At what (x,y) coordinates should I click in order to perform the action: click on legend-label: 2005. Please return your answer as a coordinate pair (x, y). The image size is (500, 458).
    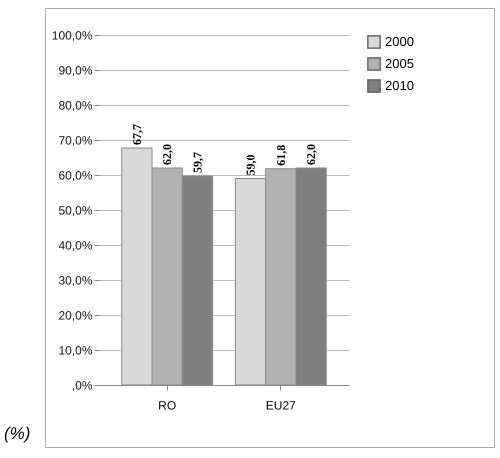
    Looking at the image, I should click on (399, 63).